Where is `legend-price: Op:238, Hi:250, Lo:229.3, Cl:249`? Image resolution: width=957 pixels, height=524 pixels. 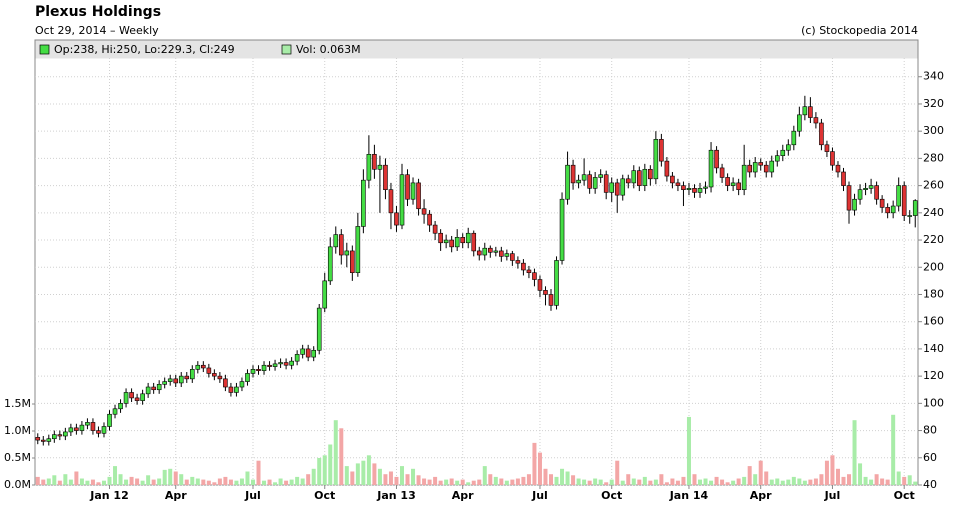
legend-price: Op:238, Hi:250, Lo:229.3, Cl:249 is located at coordinates (144, 49).